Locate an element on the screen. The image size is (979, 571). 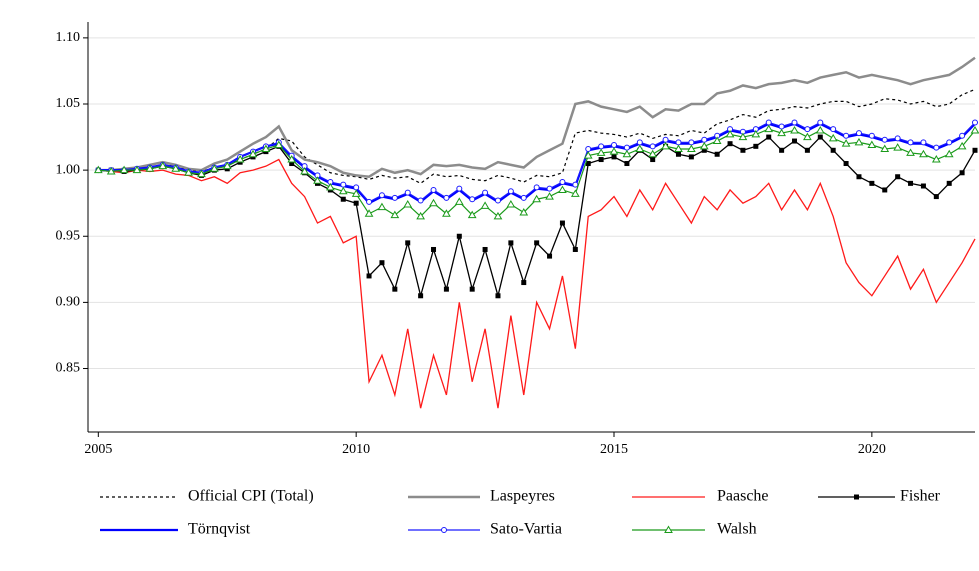
legend-label: Paasche is located at coordinates (743, 496).